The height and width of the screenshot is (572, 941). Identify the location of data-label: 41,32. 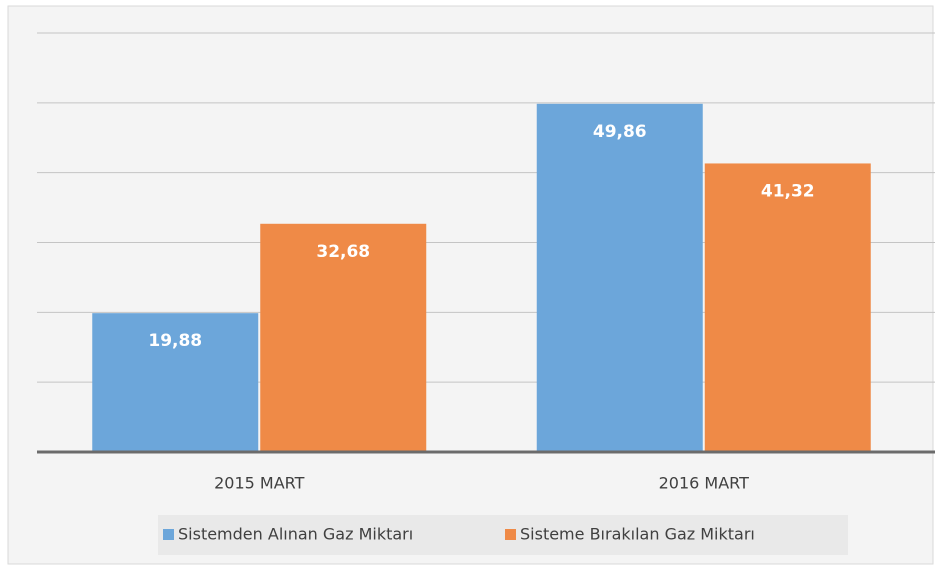
(788, 191).